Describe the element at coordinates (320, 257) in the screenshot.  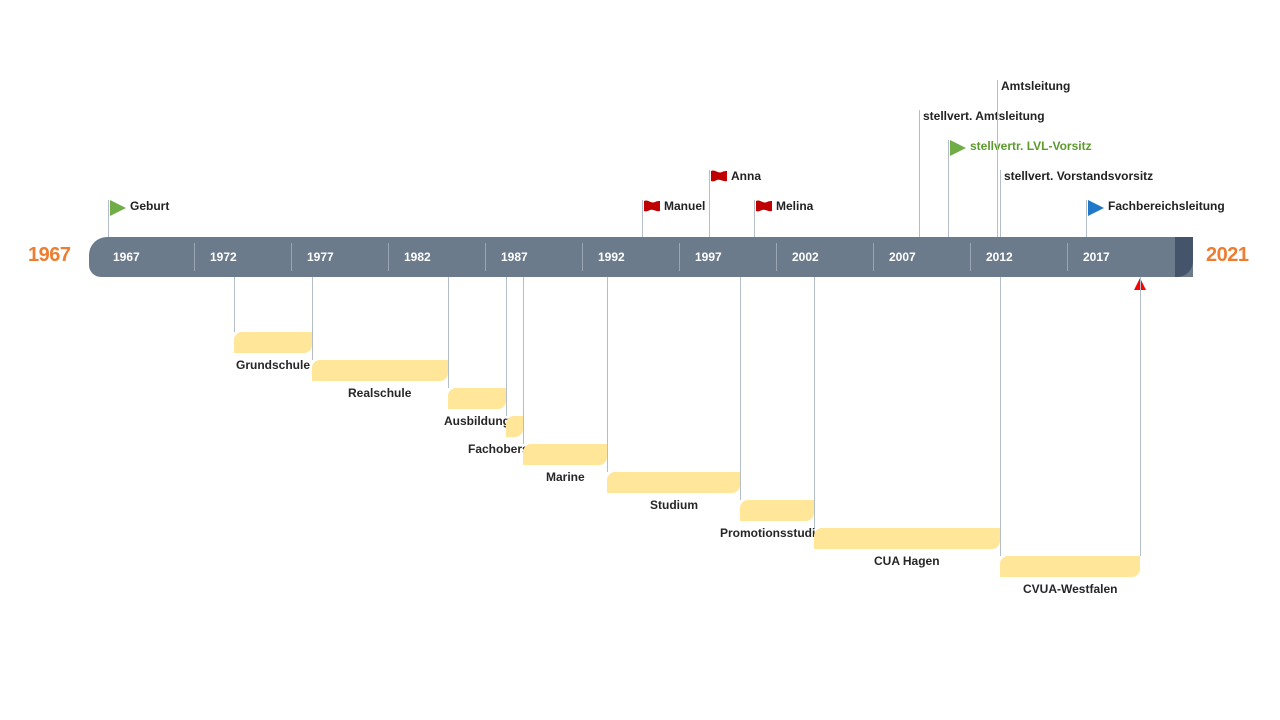
I see `tick-label: 1977` at that location.